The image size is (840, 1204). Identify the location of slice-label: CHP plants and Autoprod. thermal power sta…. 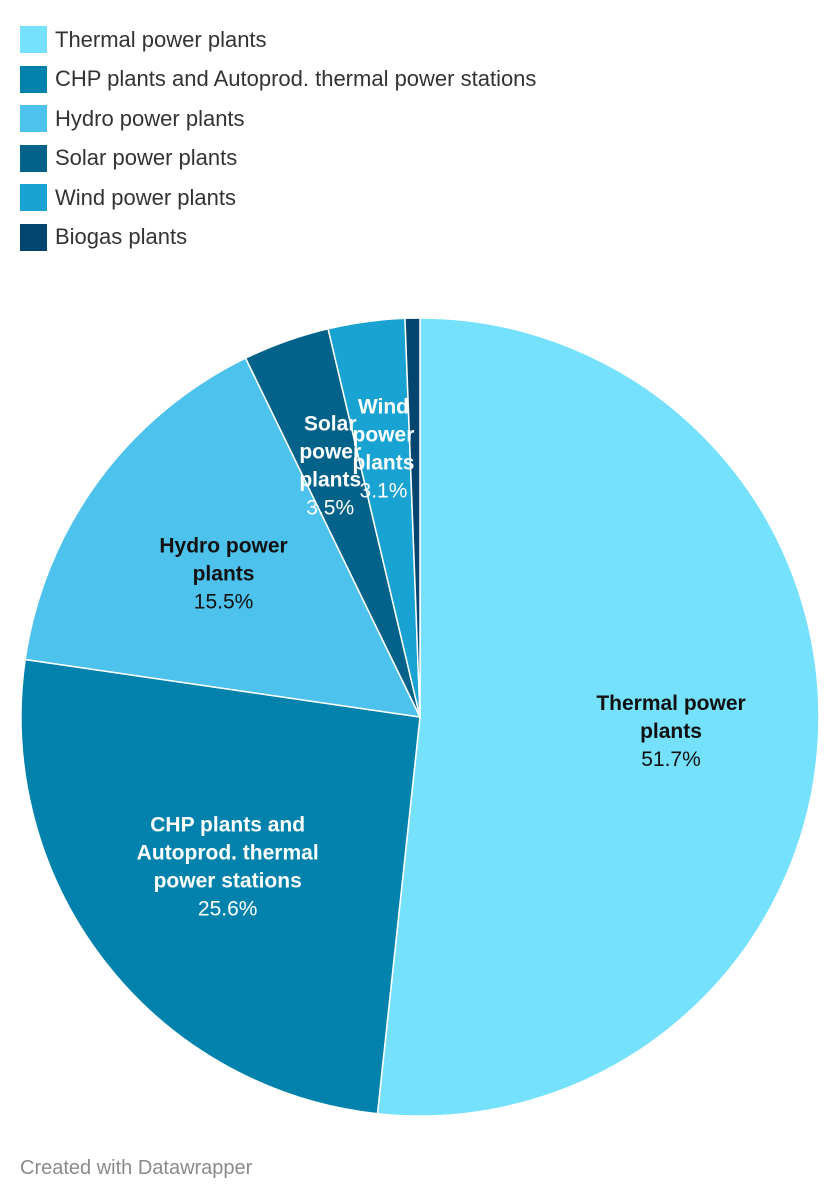
(228, 867).